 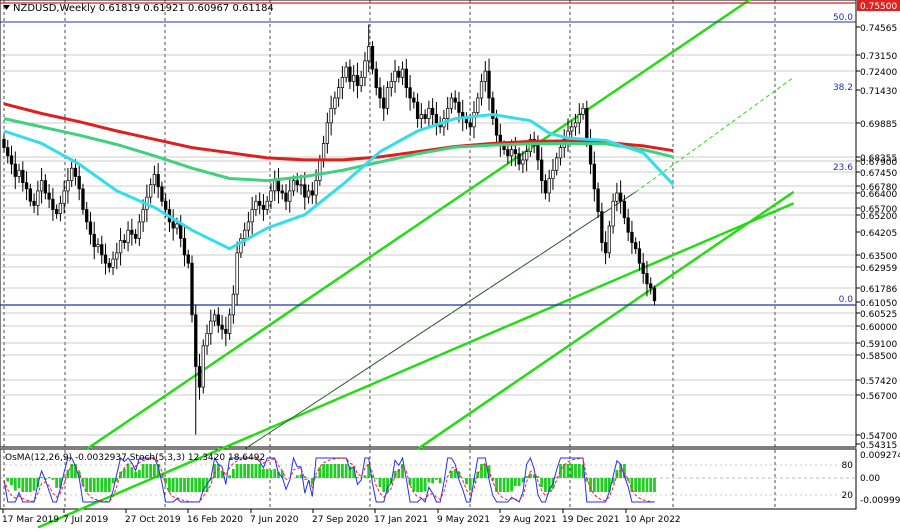 I want to click on trend-channel-line, so click(x=714, y=134).